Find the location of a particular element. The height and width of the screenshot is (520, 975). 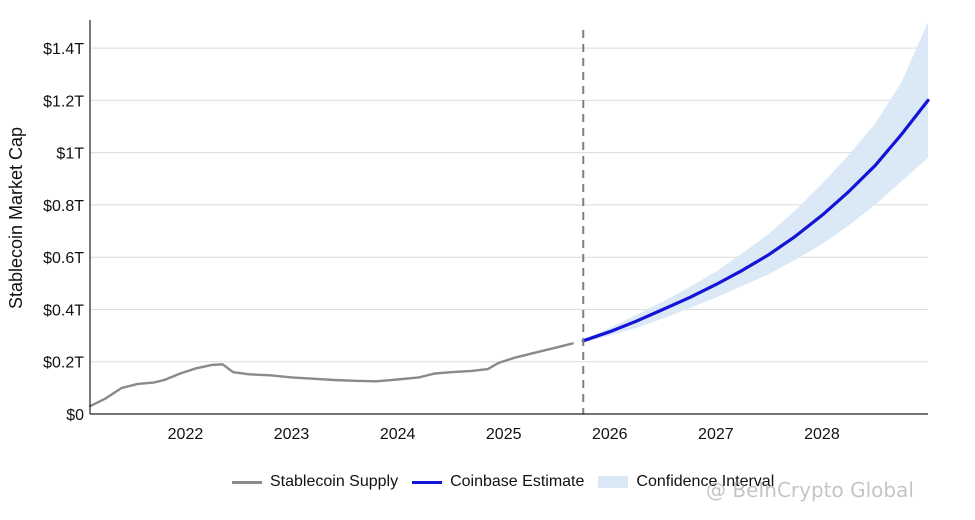

legend-item-ci: Confidence Interval is located at coordinates (686, 482).